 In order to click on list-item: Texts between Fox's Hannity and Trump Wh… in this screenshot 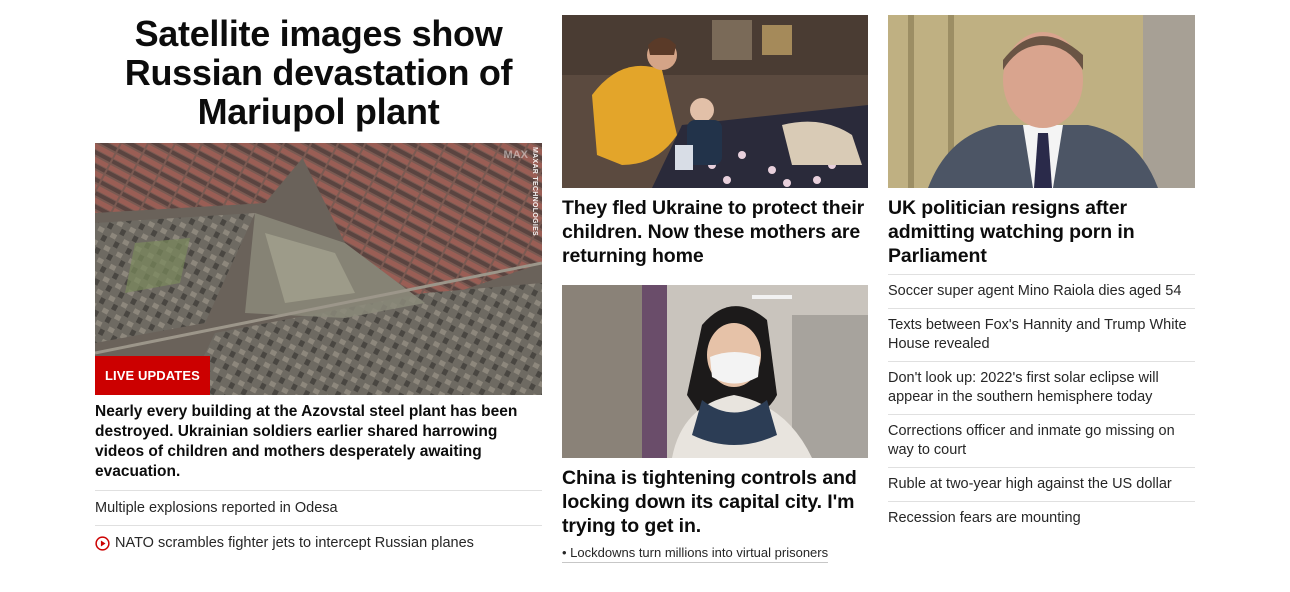, I will do `click(1041, 334)`.